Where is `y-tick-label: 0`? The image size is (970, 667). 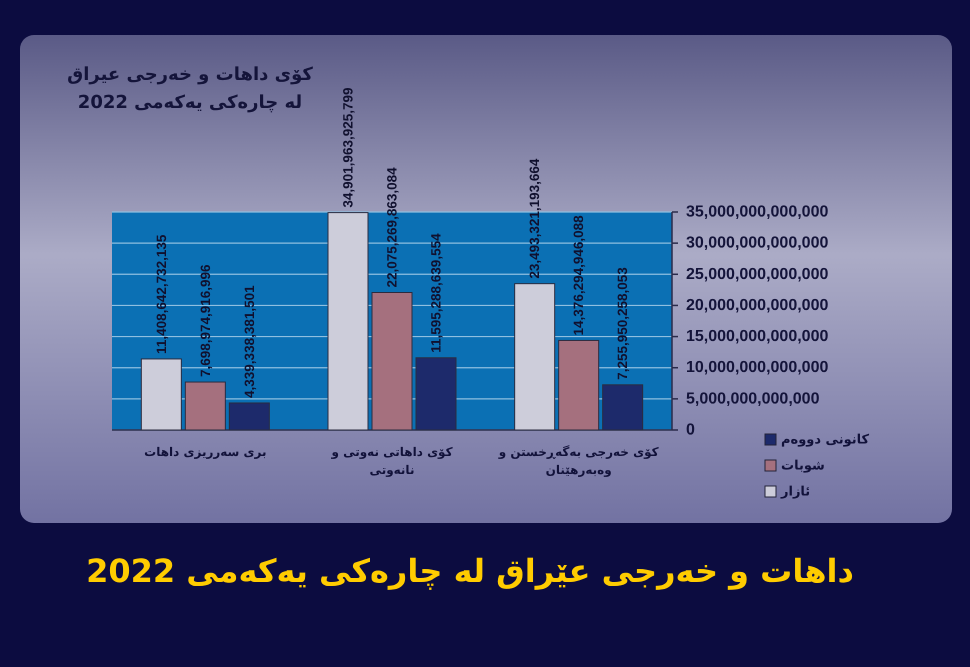
y-tick-label: 0 is located at coordinates (690, 430).